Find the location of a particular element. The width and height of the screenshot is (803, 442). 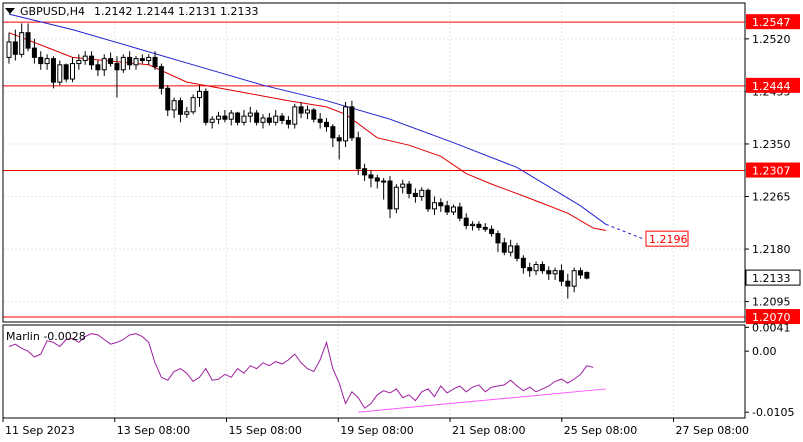

target-box is located at coordinates (667, 238).